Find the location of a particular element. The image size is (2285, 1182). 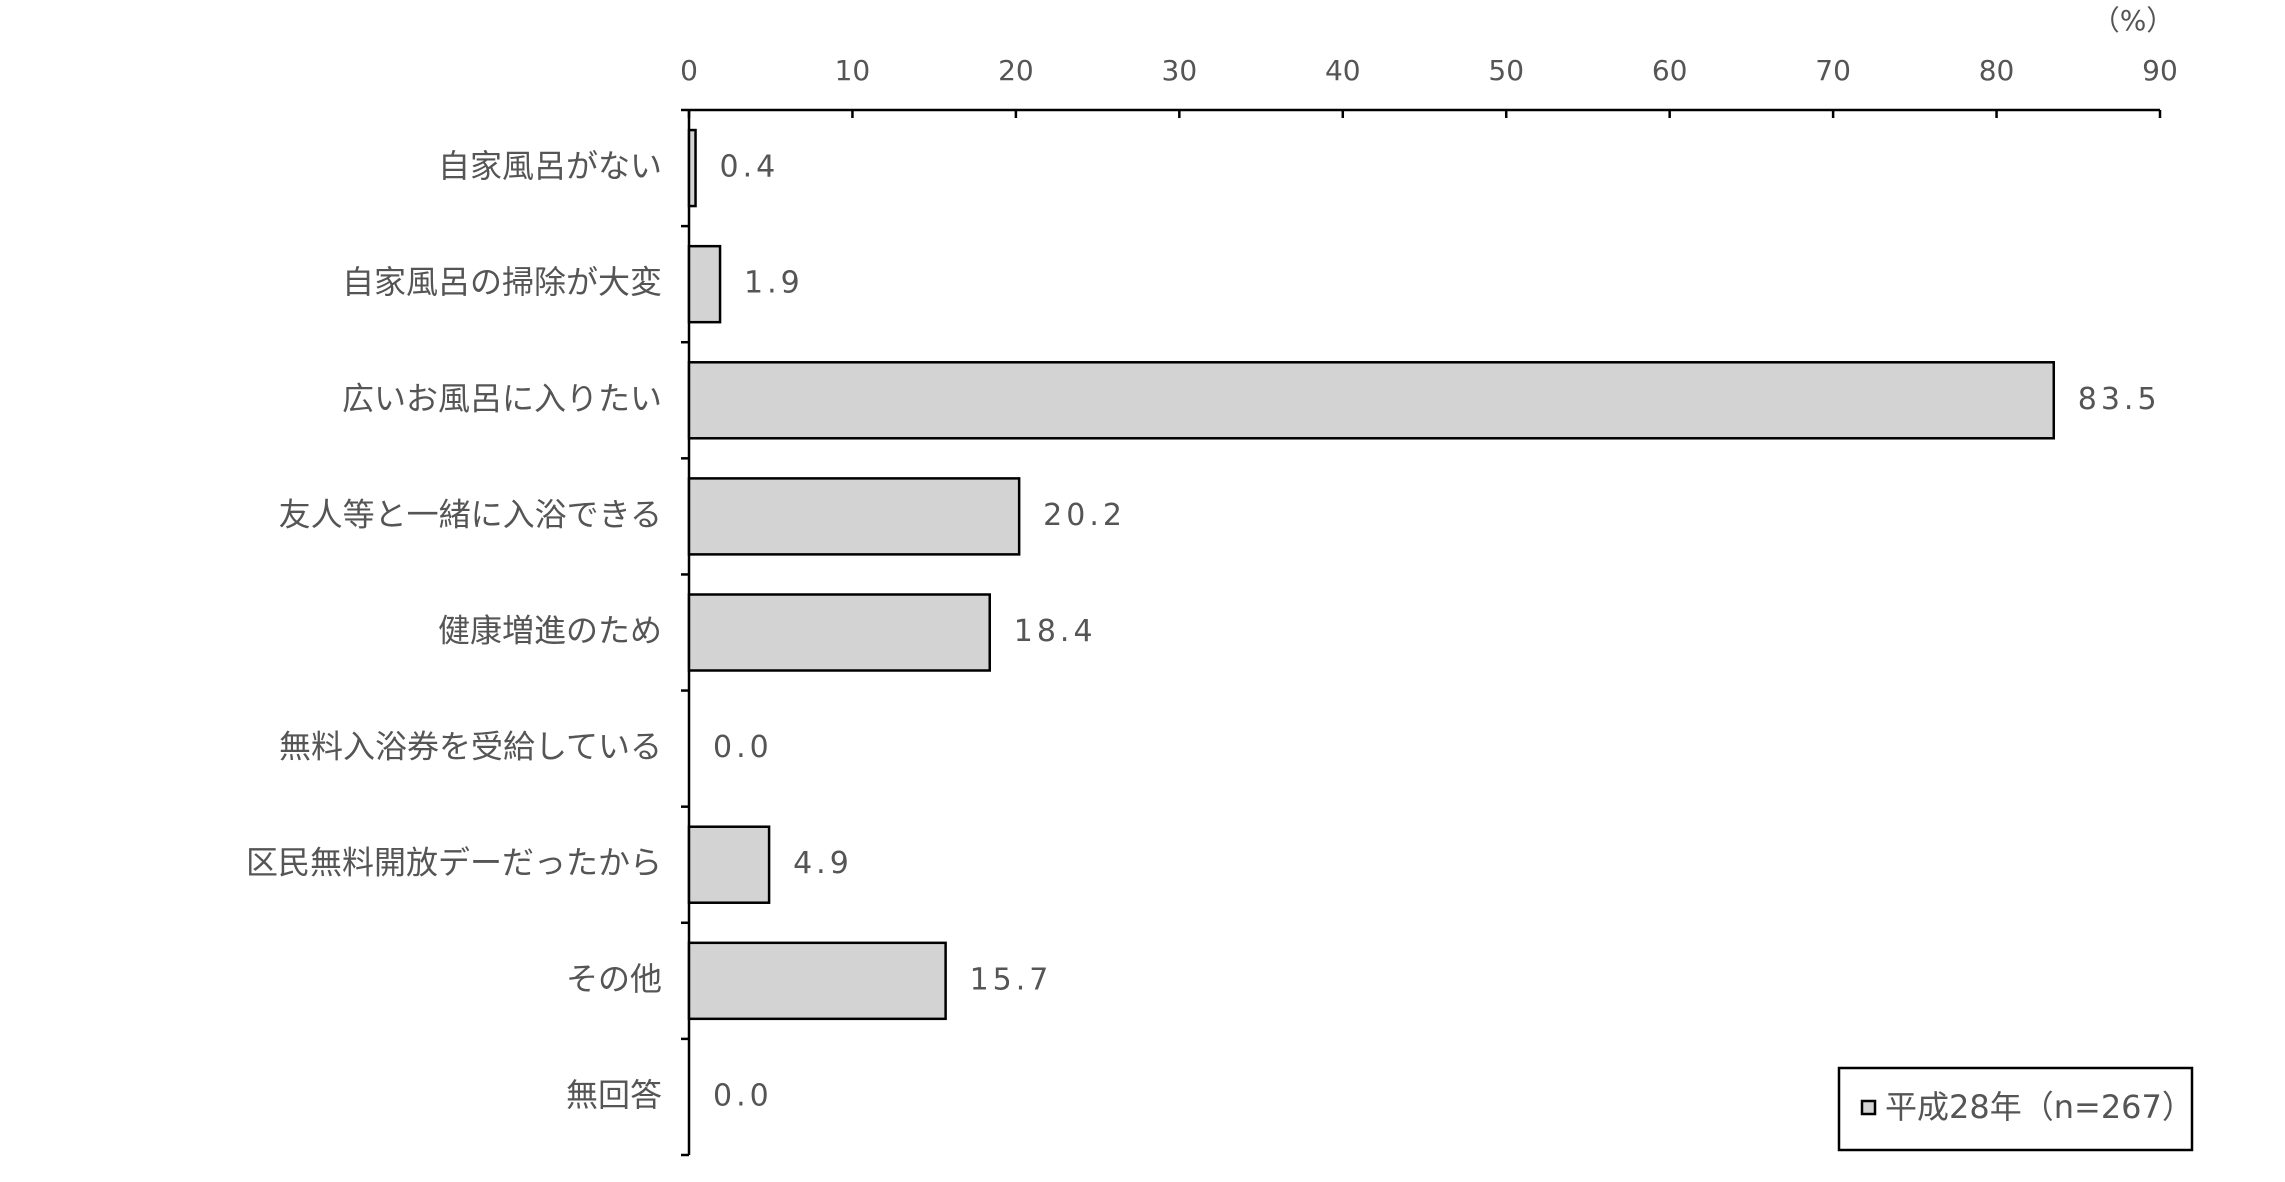

value-label: 83.5 is located at coordinates (2119, 399).